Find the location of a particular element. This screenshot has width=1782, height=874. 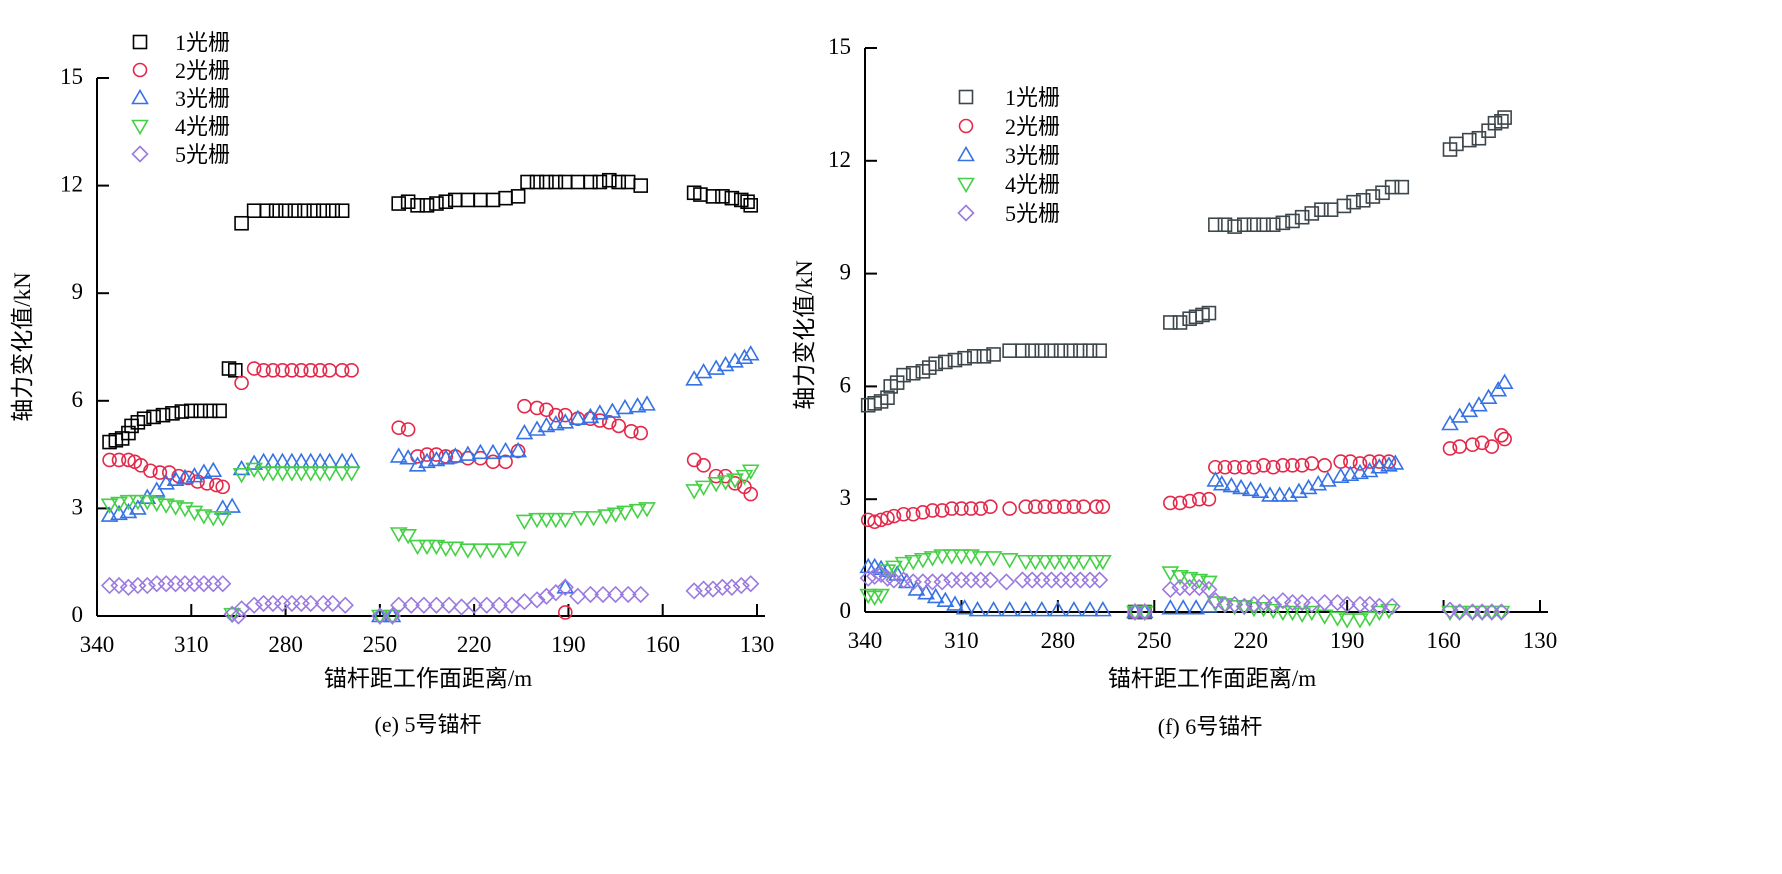

y-tick-label: 6 is located at coordinates (78, 399).